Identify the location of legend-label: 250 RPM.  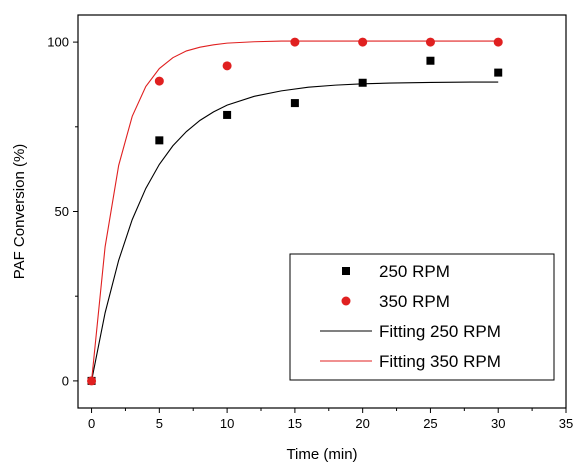
(414, 271).